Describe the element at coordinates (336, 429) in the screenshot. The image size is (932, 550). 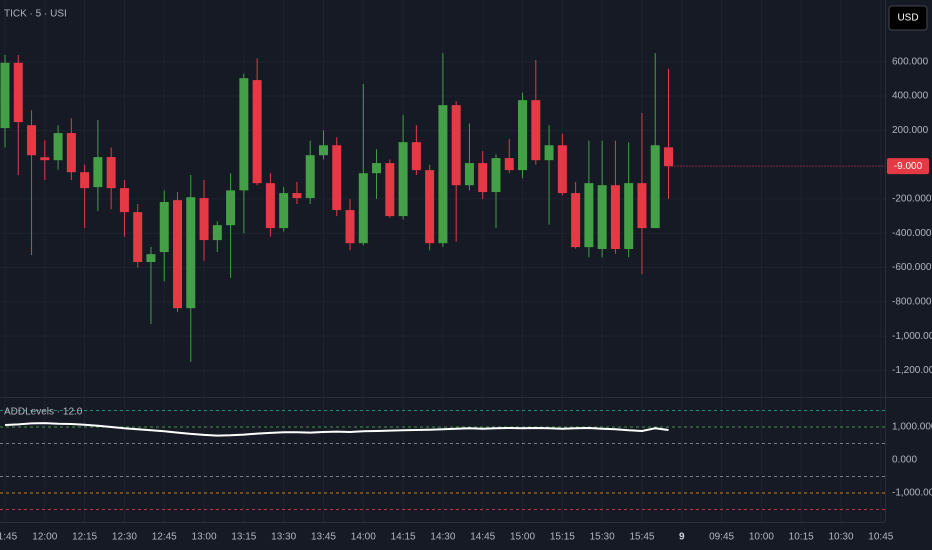
I see `indicator-line` at that location.